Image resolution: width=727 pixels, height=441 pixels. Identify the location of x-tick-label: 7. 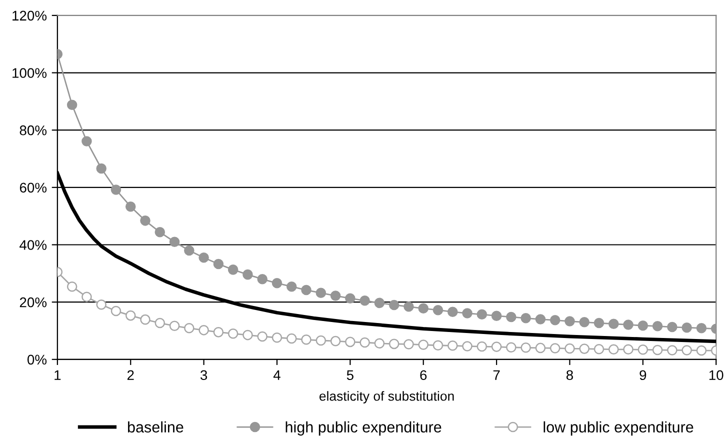
(496, 375).